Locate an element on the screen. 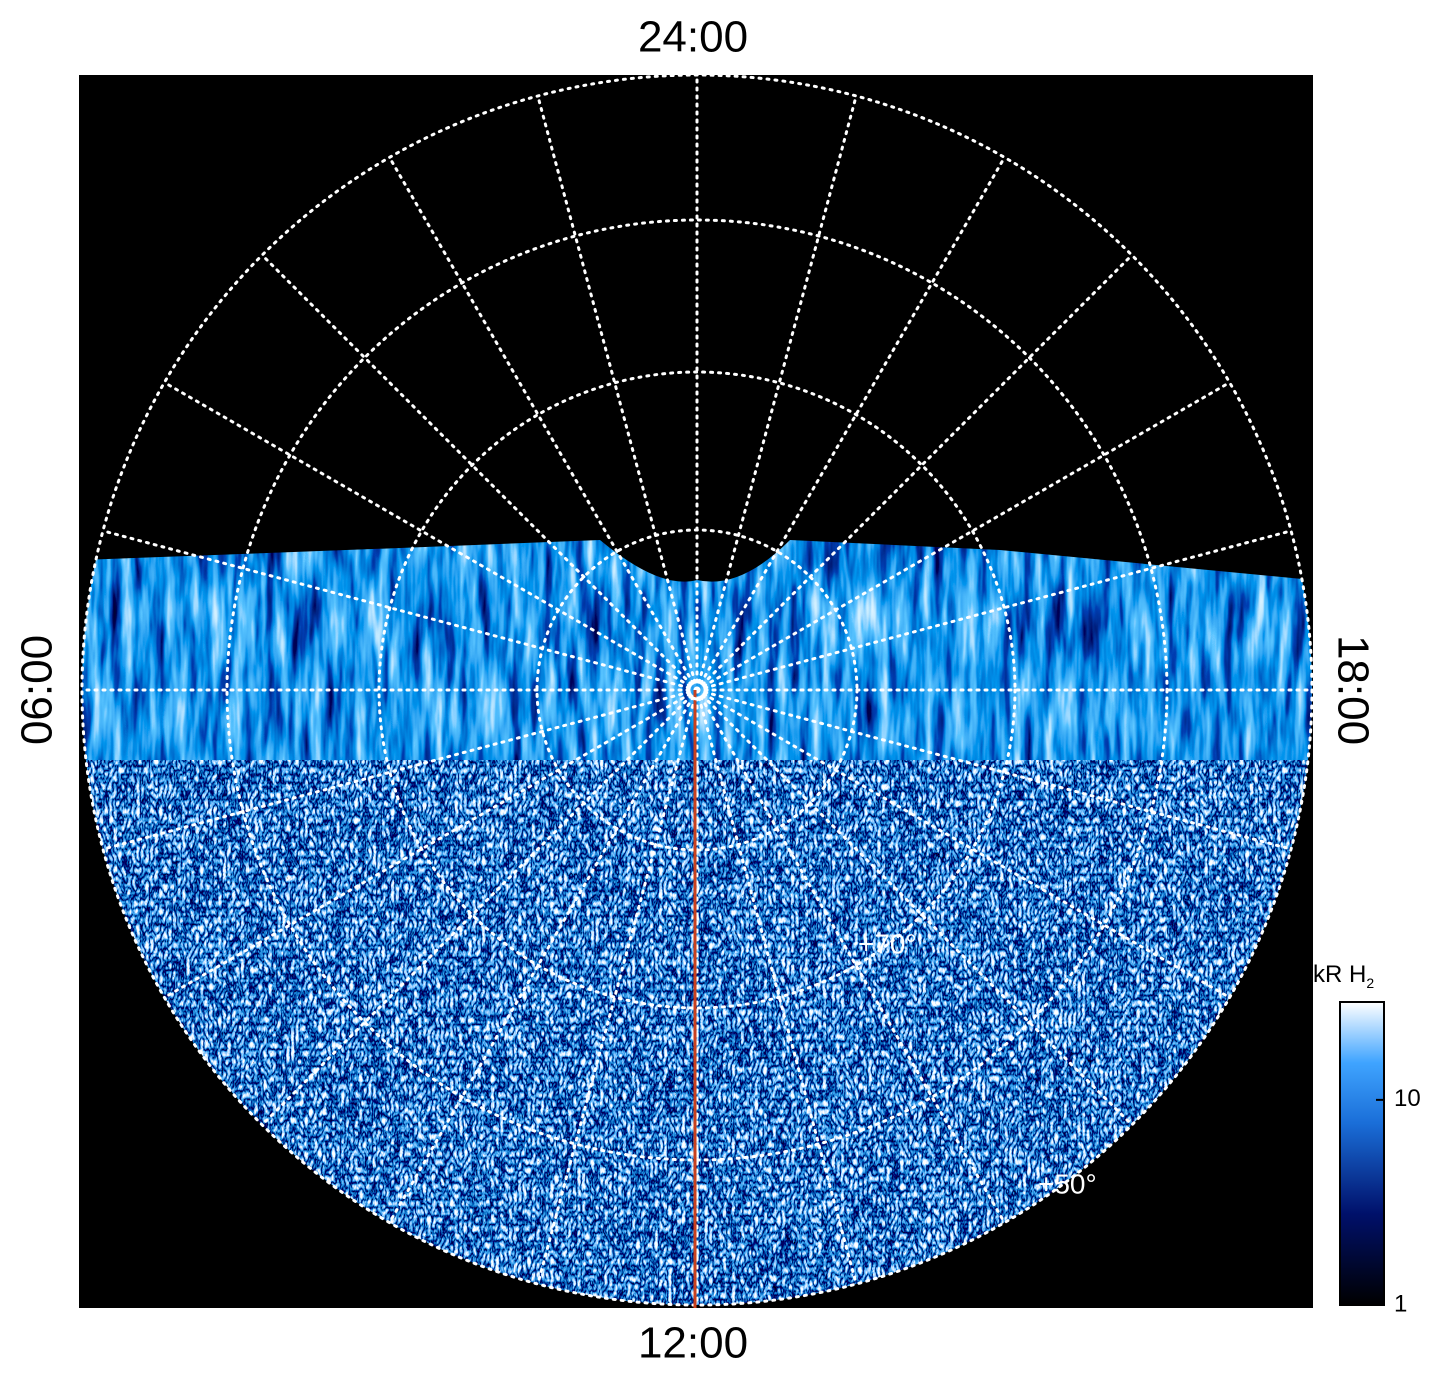  latitude-label: +50° is located at coordinates (1067, 1183).